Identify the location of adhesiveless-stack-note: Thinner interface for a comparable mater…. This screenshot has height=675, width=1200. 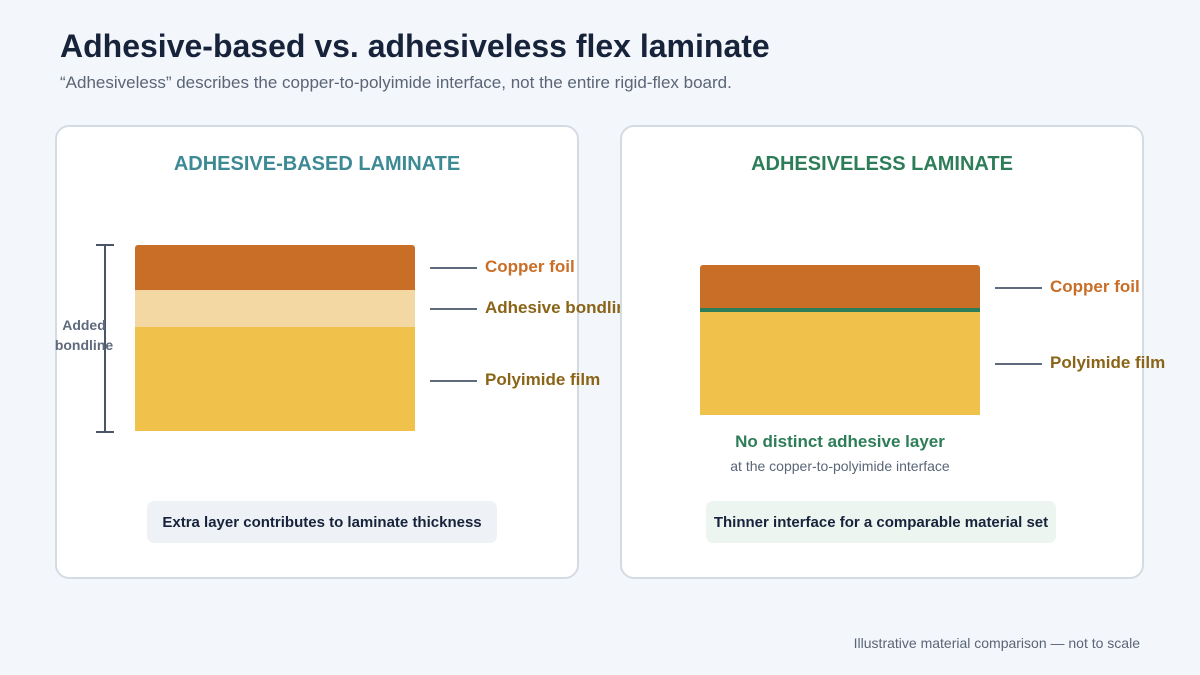
(881, 522).